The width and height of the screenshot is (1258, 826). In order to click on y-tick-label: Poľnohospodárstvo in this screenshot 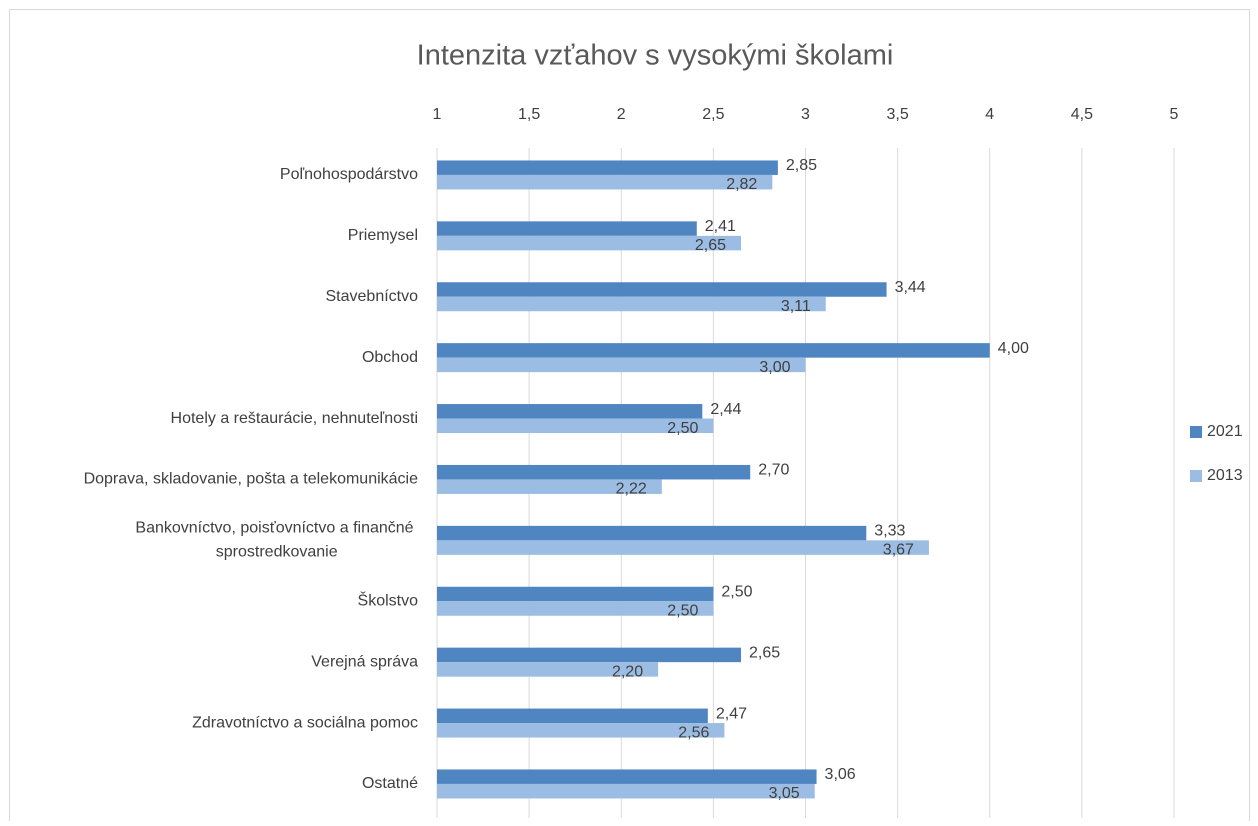, I will do `click(349, 174)`.